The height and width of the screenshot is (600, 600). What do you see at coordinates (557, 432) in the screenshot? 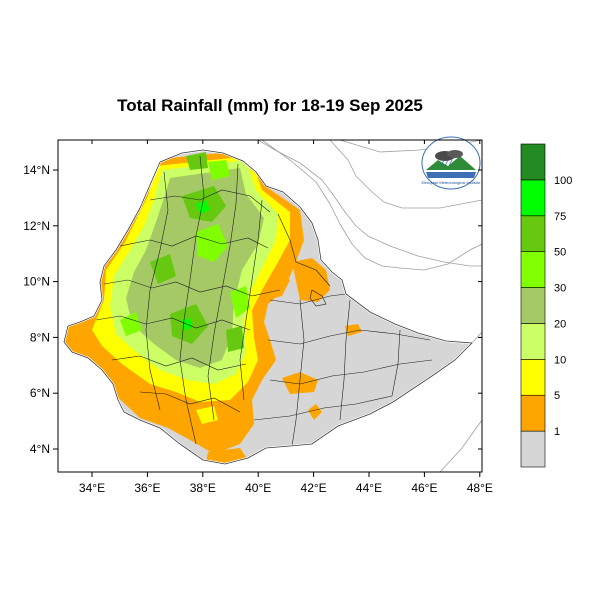
I see `legend-label: 1` at bounding box center [557, 432].